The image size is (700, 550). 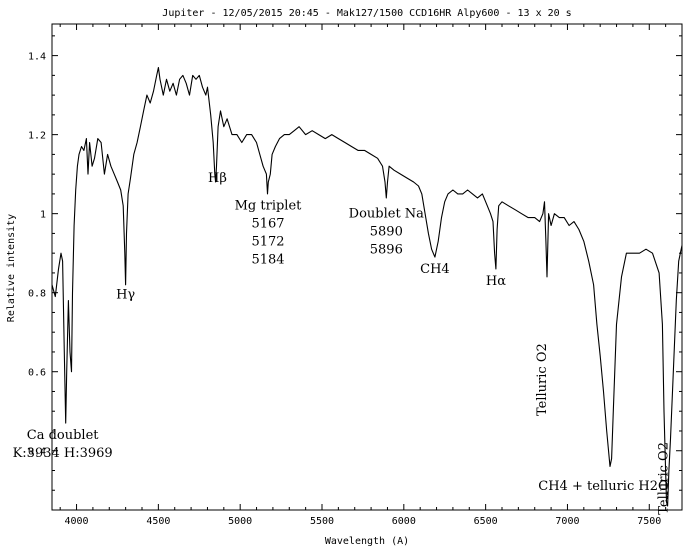 What do you see at coordinates (37, 452) in the screenshot?
I see `y-tick-label: 0.4` at bounding box center [37, 452].